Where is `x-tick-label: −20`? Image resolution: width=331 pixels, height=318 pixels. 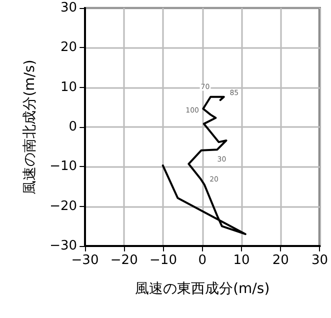 x-tick-label: −20 is located at coordinates (124, 260).